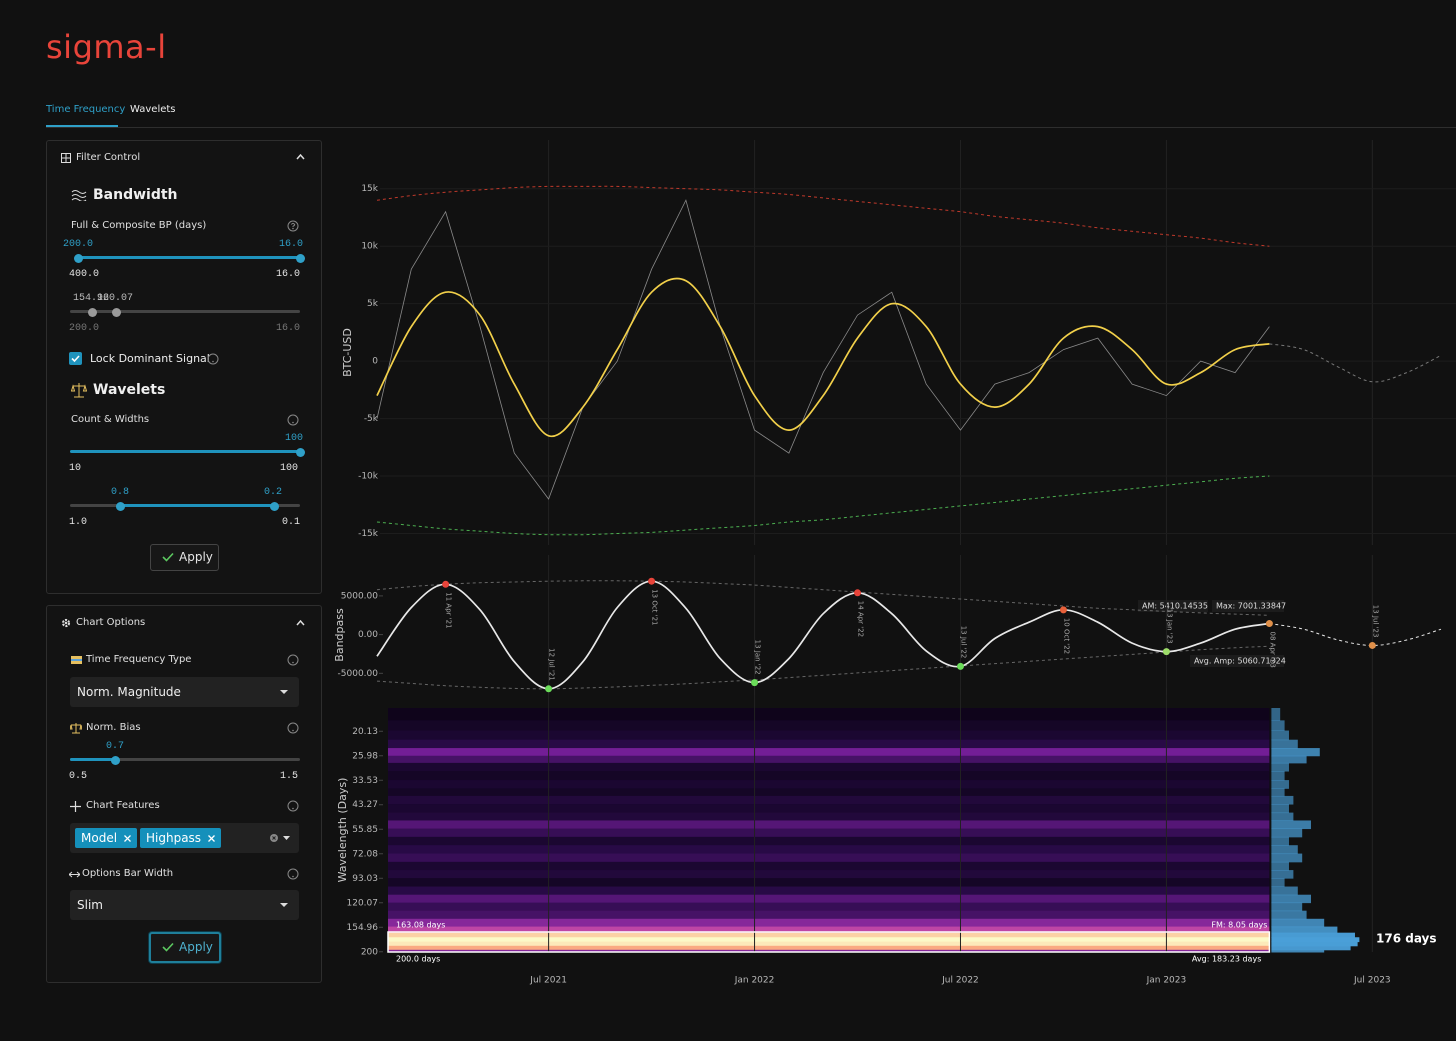 This screenshot has height=1041, width=1456. Describe the element at coordinates (113, 727) in the screenshot. I see `field-label: Norm. Bias` at that location.